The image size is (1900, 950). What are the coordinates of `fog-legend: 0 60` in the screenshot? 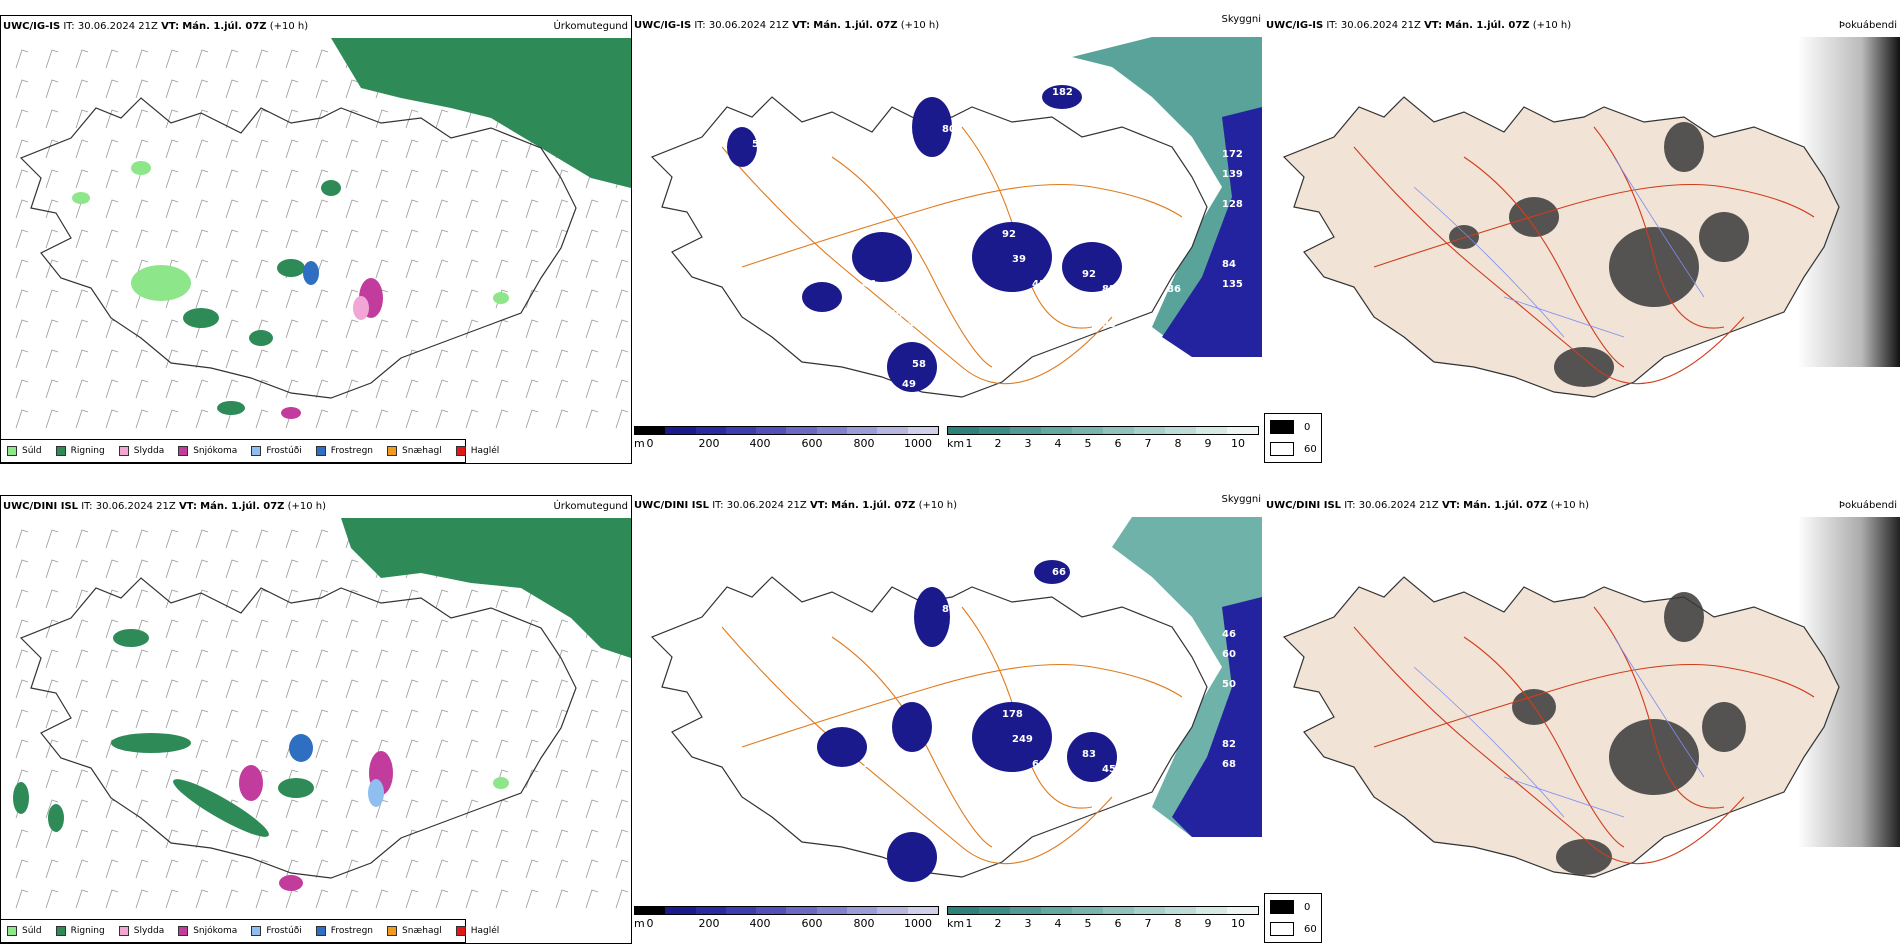 It's located at (1293, 918).